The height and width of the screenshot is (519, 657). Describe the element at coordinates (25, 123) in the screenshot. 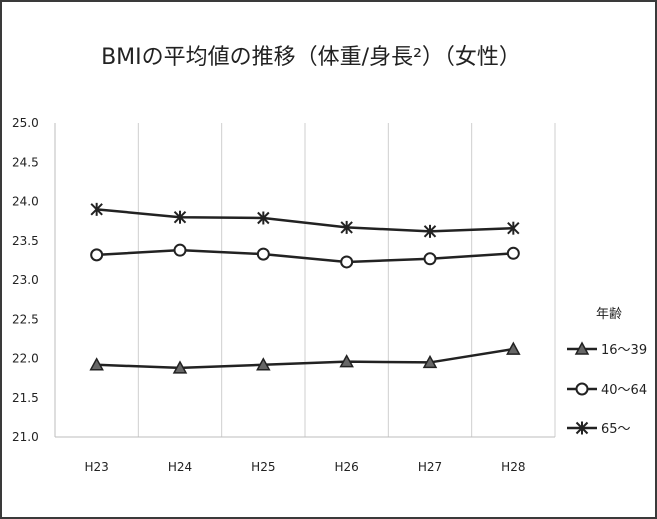

I see `y-tick-label: 25.0` at that location.